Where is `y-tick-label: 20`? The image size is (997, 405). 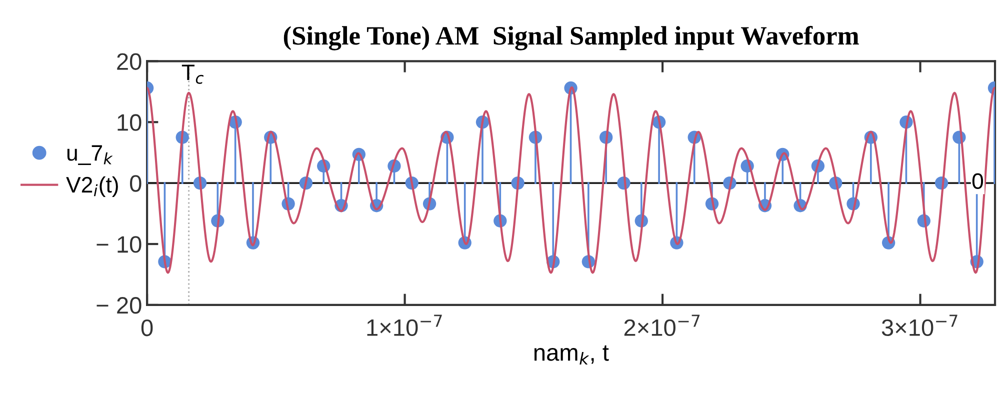 y-tick-label: 20 is located at coordinates (129, 61).